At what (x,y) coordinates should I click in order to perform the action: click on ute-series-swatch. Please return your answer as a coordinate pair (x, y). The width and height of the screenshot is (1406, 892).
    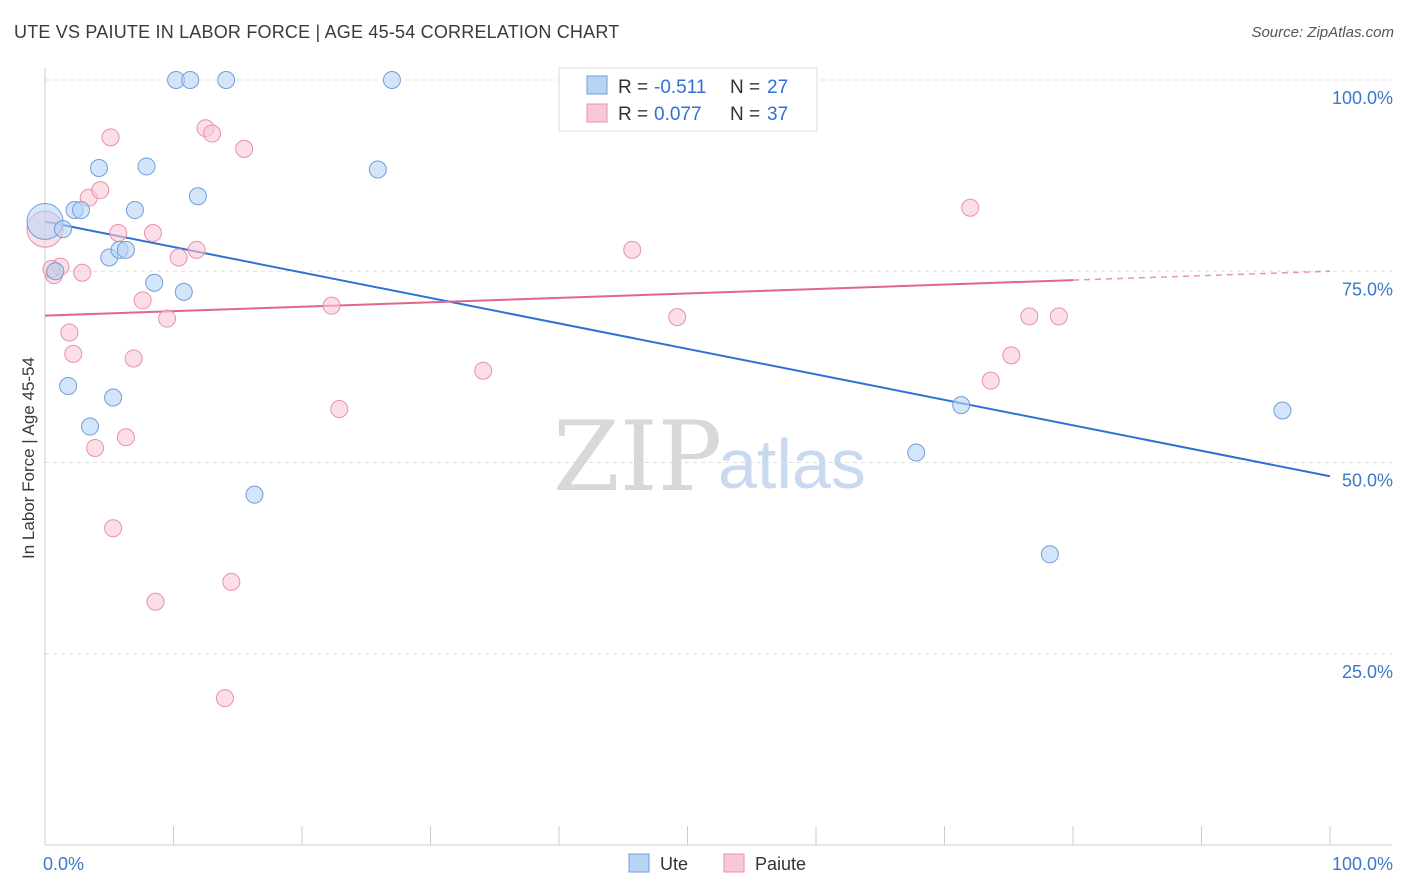
    Looking at the image, I should click on (639, 863).